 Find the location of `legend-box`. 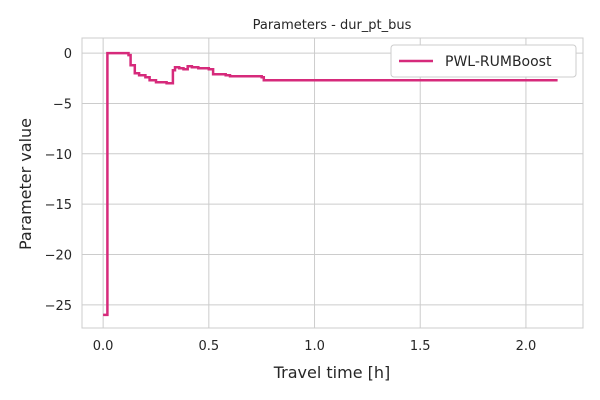

legend-box is located at coordinates (483, 61).